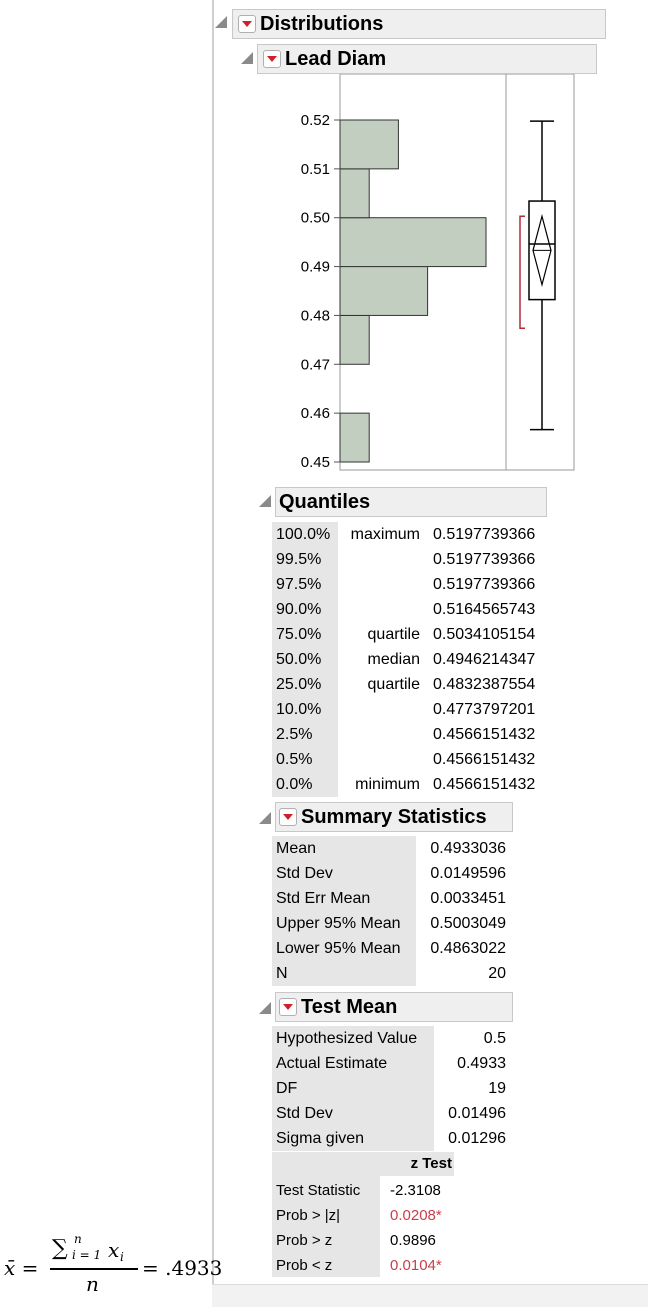 This screenshot has height=1307, width=648. What do you see at coordinates (315, 267) in the screenshot?
I see `y-tick-label: 0.49` at bounding box center [315, 267].